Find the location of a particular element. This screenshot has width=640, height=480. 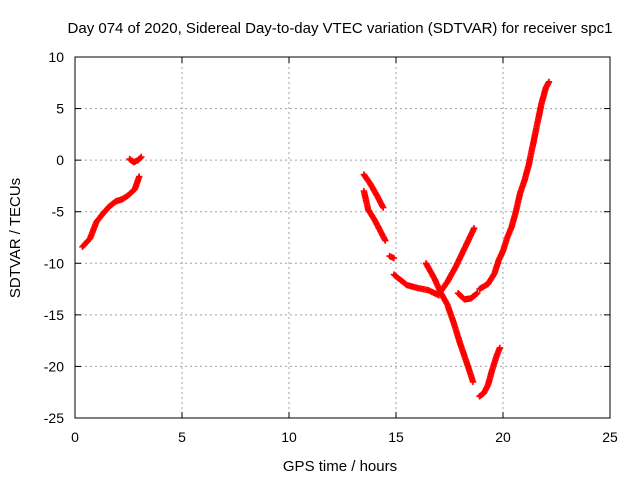

x-tick-label: 20 is located at coordinates (503, 437).